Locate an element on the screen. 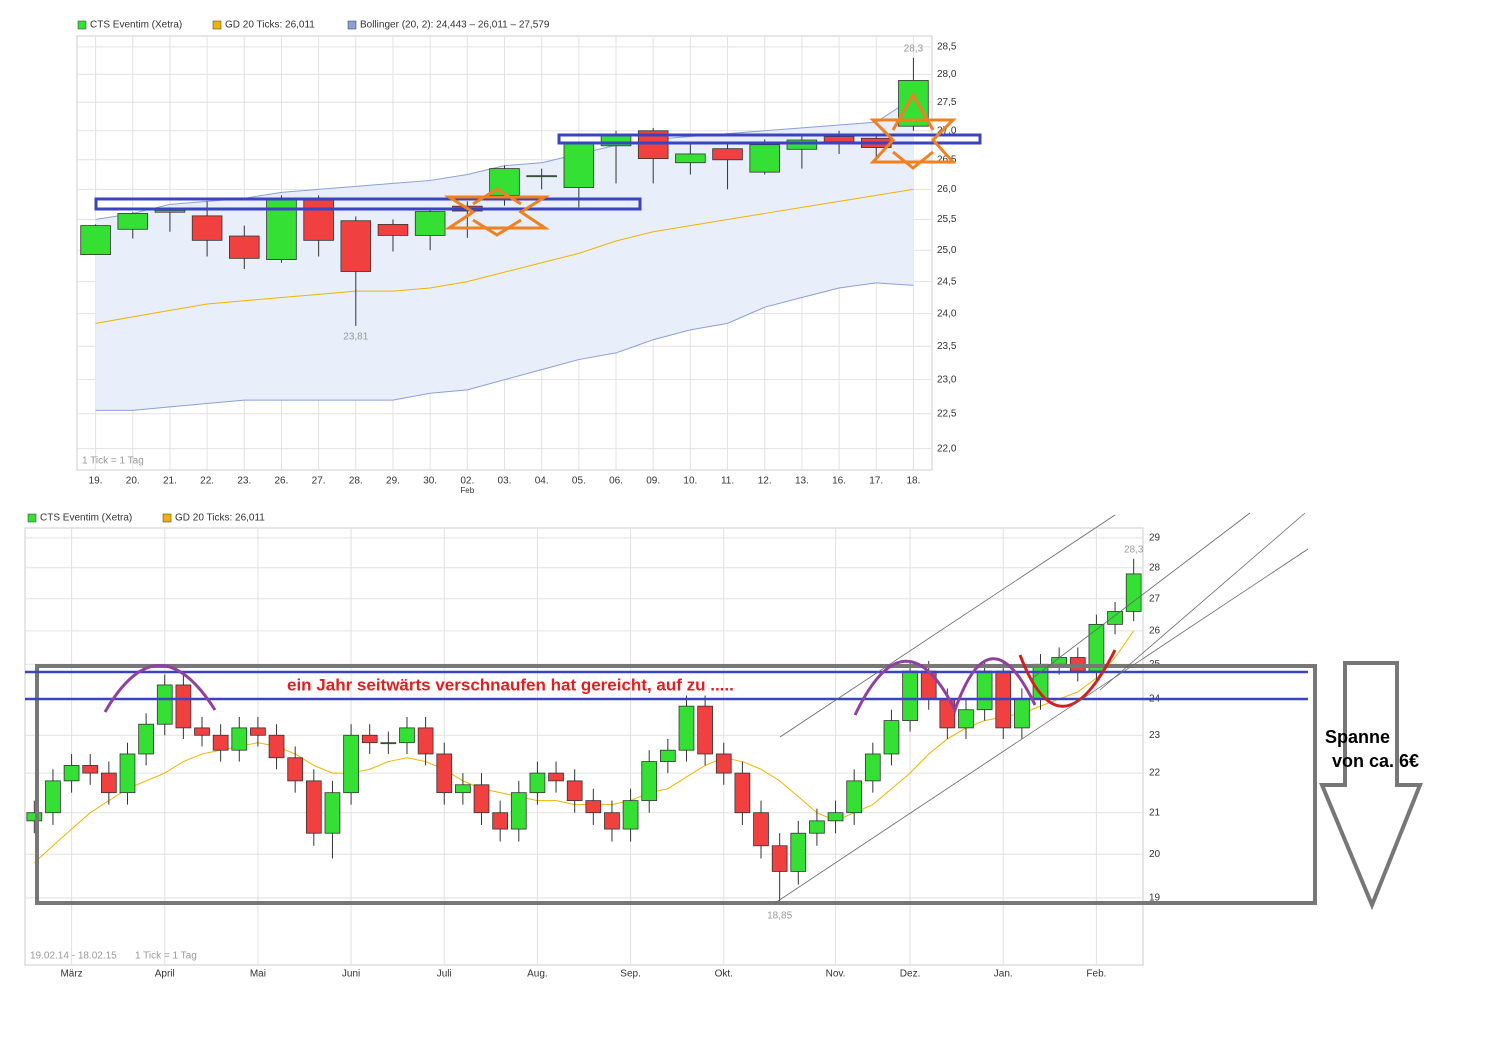  x-tick-label: 06. is located at coordinates (616, 481).